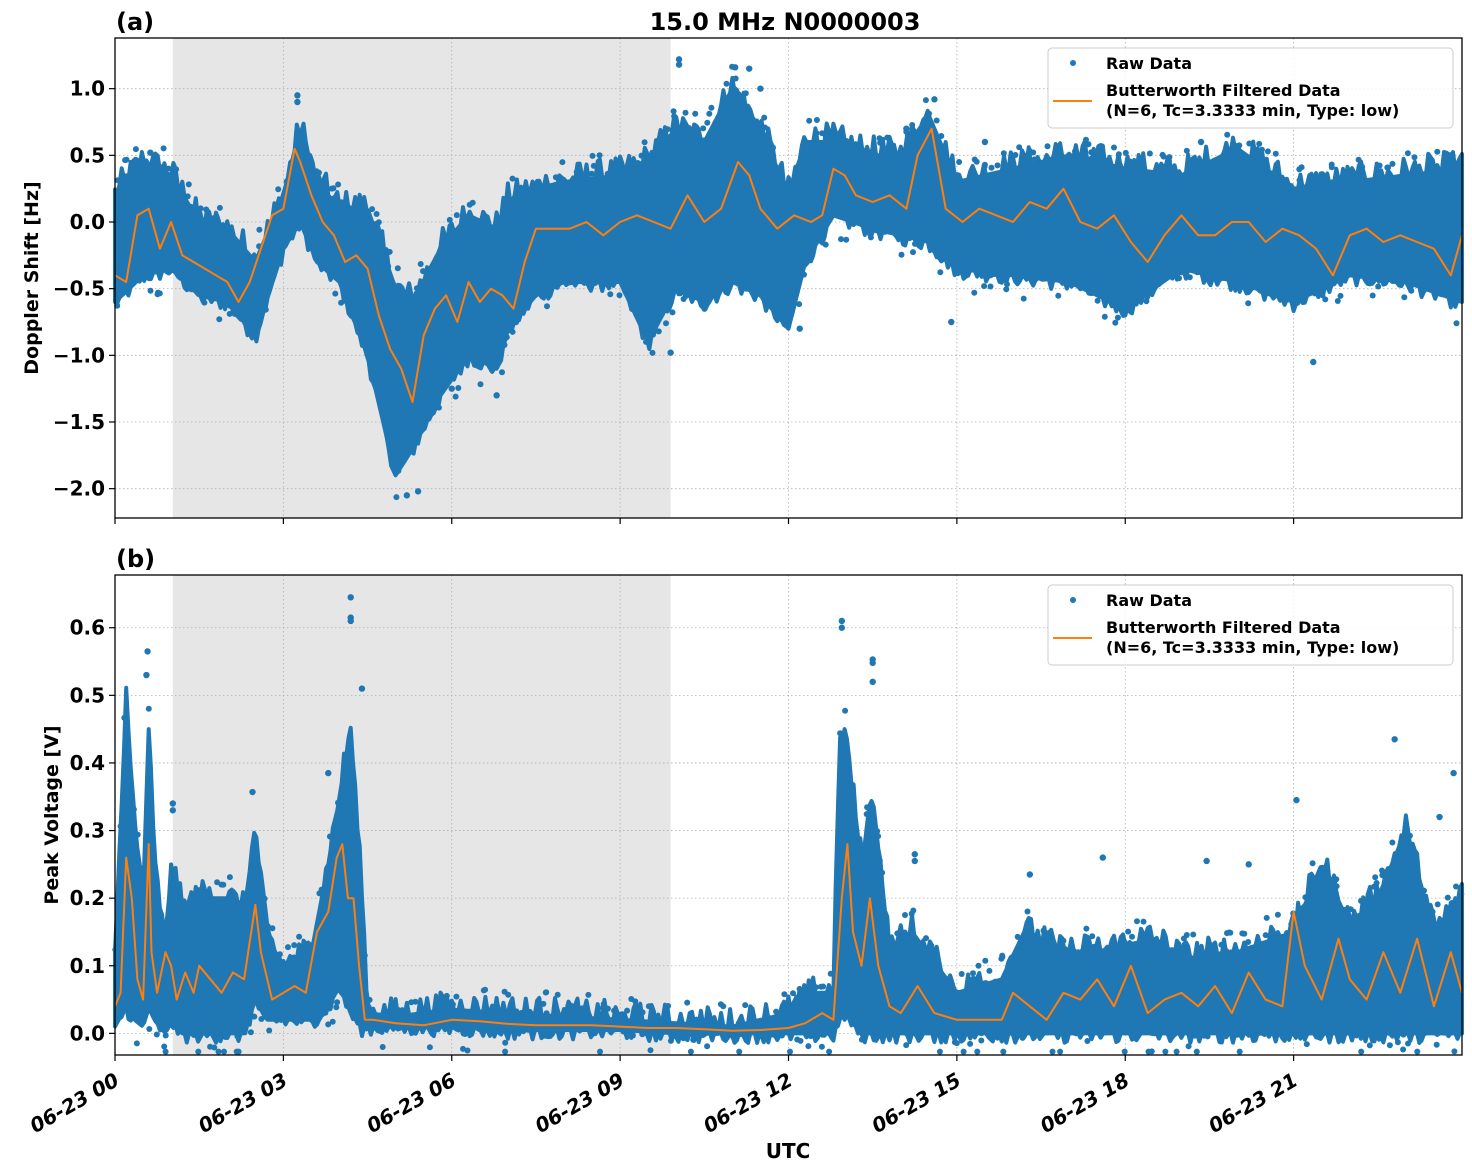 Image resolution: width=1472 pixels, height=1172 pixels. What do you see at coordinates (1149, 63) in the screenshot?
I see `legend-raw-label: Raw Data` at bounding box center [1149, 63].